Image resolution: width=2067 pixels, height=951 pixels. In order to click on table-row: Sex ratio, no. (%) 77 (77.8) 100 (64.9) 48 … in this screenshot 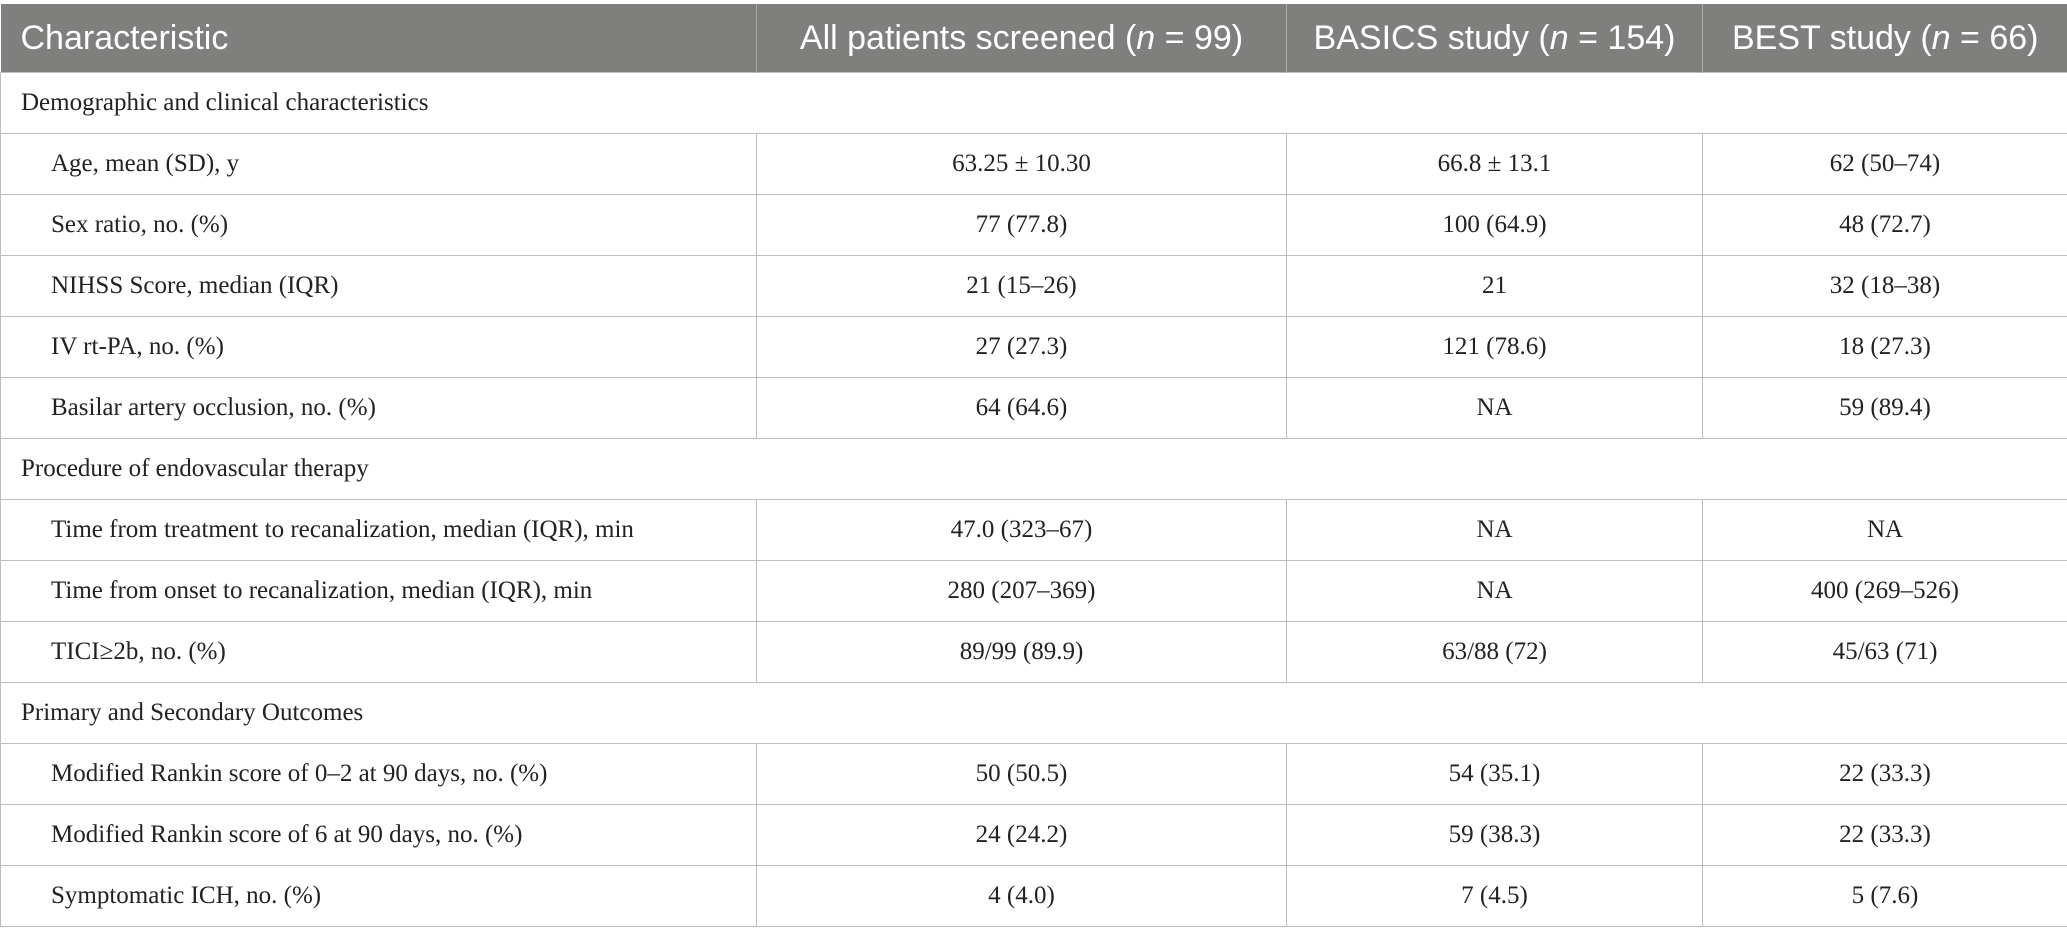, I will do `click(1033, 225)`.